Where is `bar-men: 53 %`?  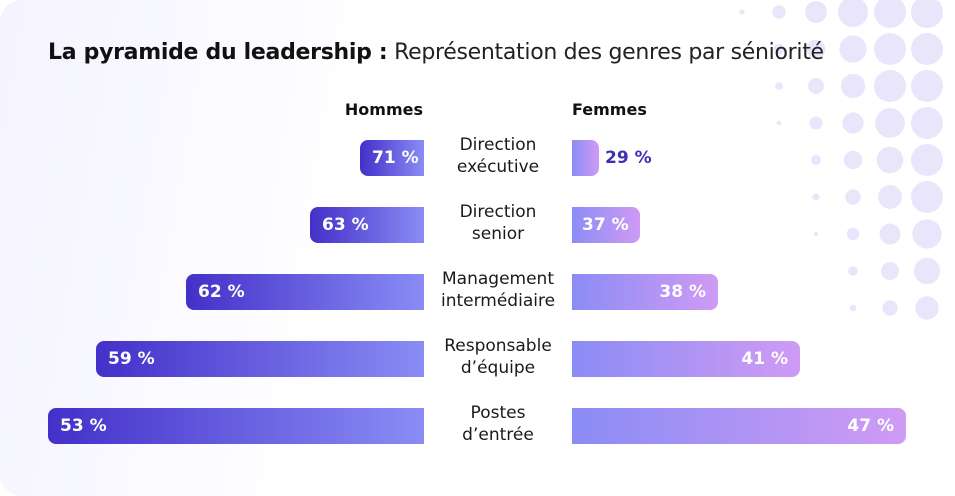 bar-men: 53 % is located at coordinates (236, 426).